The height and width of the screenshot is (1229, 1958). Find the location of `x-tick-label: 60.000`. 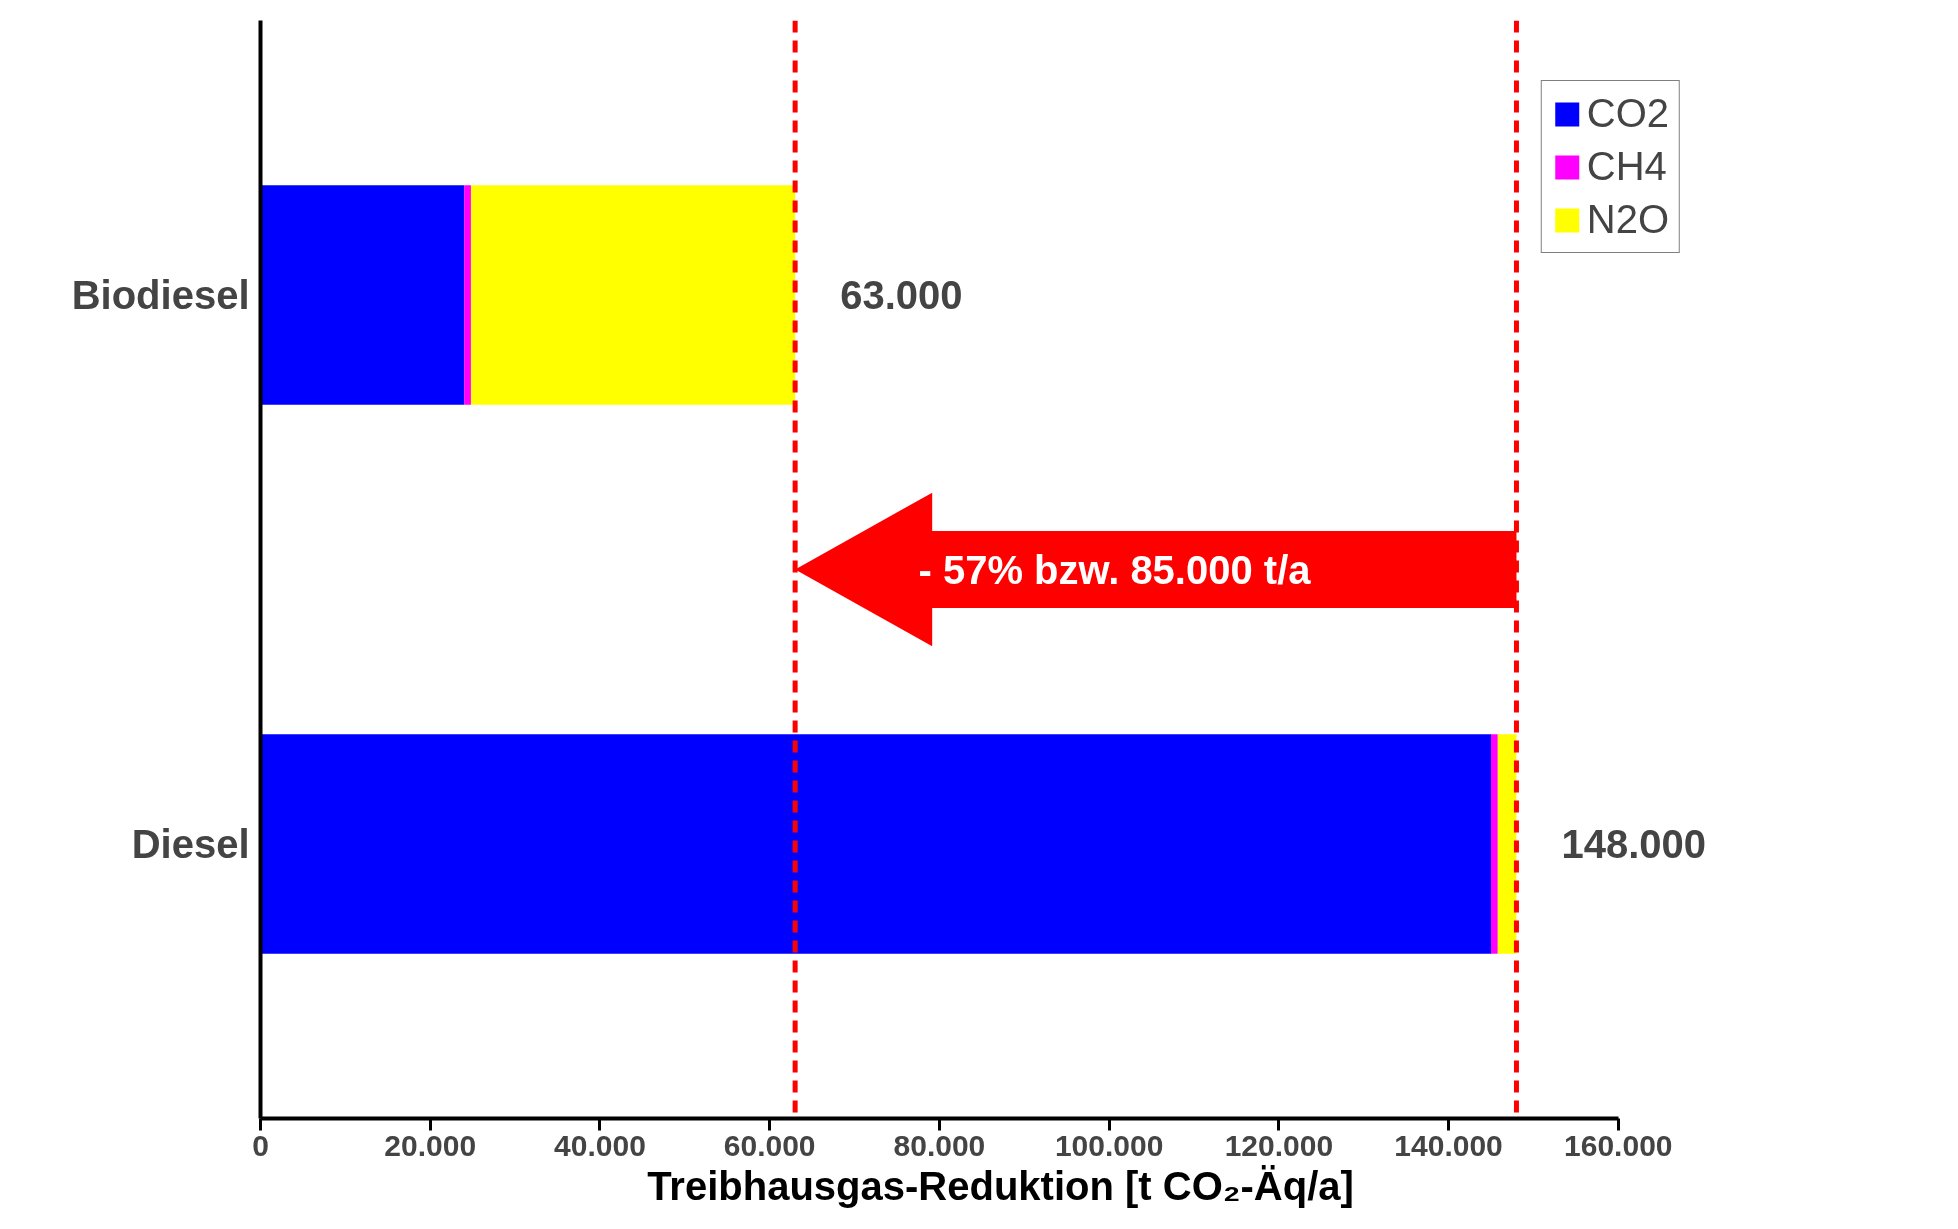

x-tick-label: 60.000 is located at coordinates (769, 1145).